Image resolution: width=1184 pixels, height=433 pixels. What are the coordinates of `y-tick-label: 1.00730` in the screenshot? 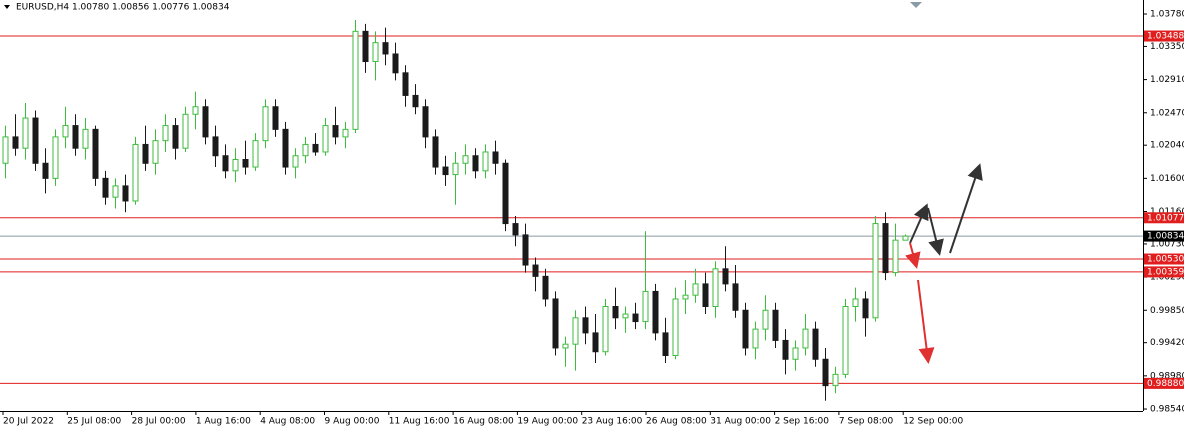 It's located at (1167, 244).